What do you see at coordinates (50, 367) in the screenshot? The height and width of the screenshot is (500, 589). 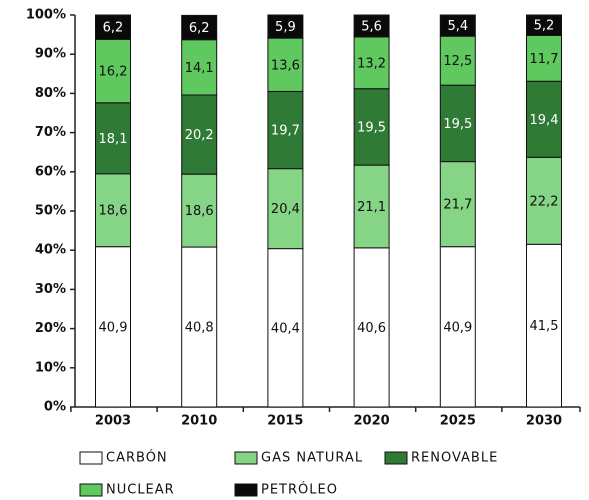 I see `y-tick-label: 10%` at bounding box center [50, 367].